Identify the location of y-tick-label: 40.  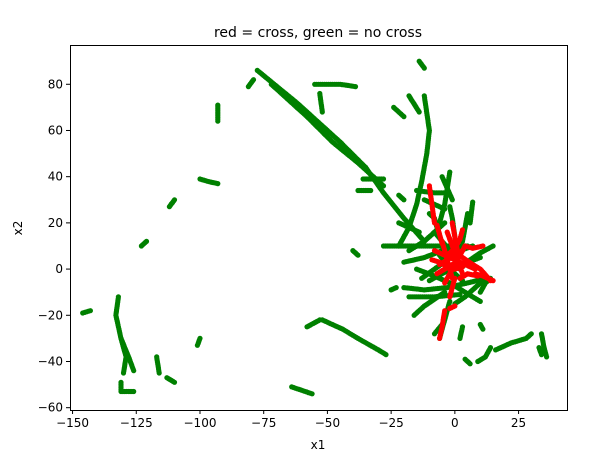
(55, 177).